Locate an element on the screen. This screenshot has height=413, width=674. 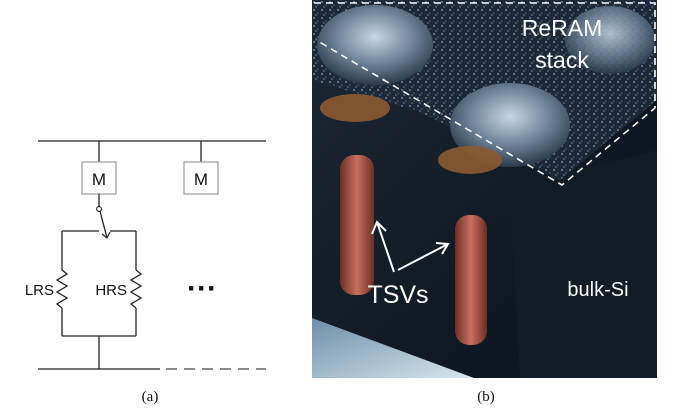
switch-pivot is located at coordinates (99, 209).